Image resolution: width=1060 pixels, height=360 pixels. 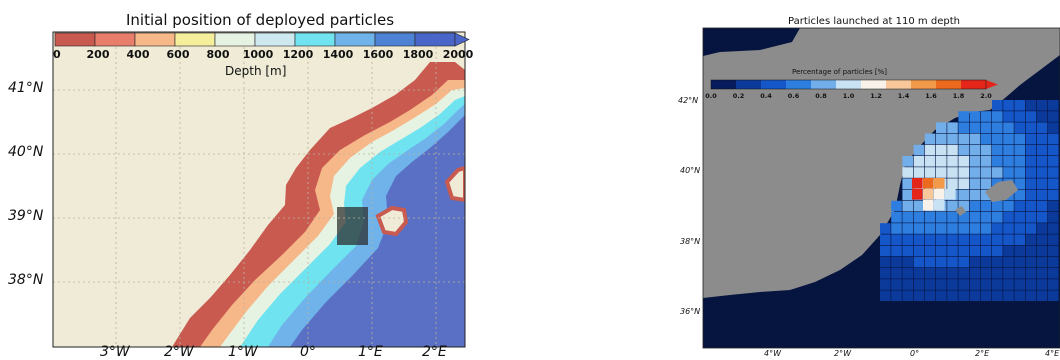 What do you see at coordinates (418, 54) in the screenshot?
I see `colorbar-tick-label: 1800` at bounding box center [418, 54].